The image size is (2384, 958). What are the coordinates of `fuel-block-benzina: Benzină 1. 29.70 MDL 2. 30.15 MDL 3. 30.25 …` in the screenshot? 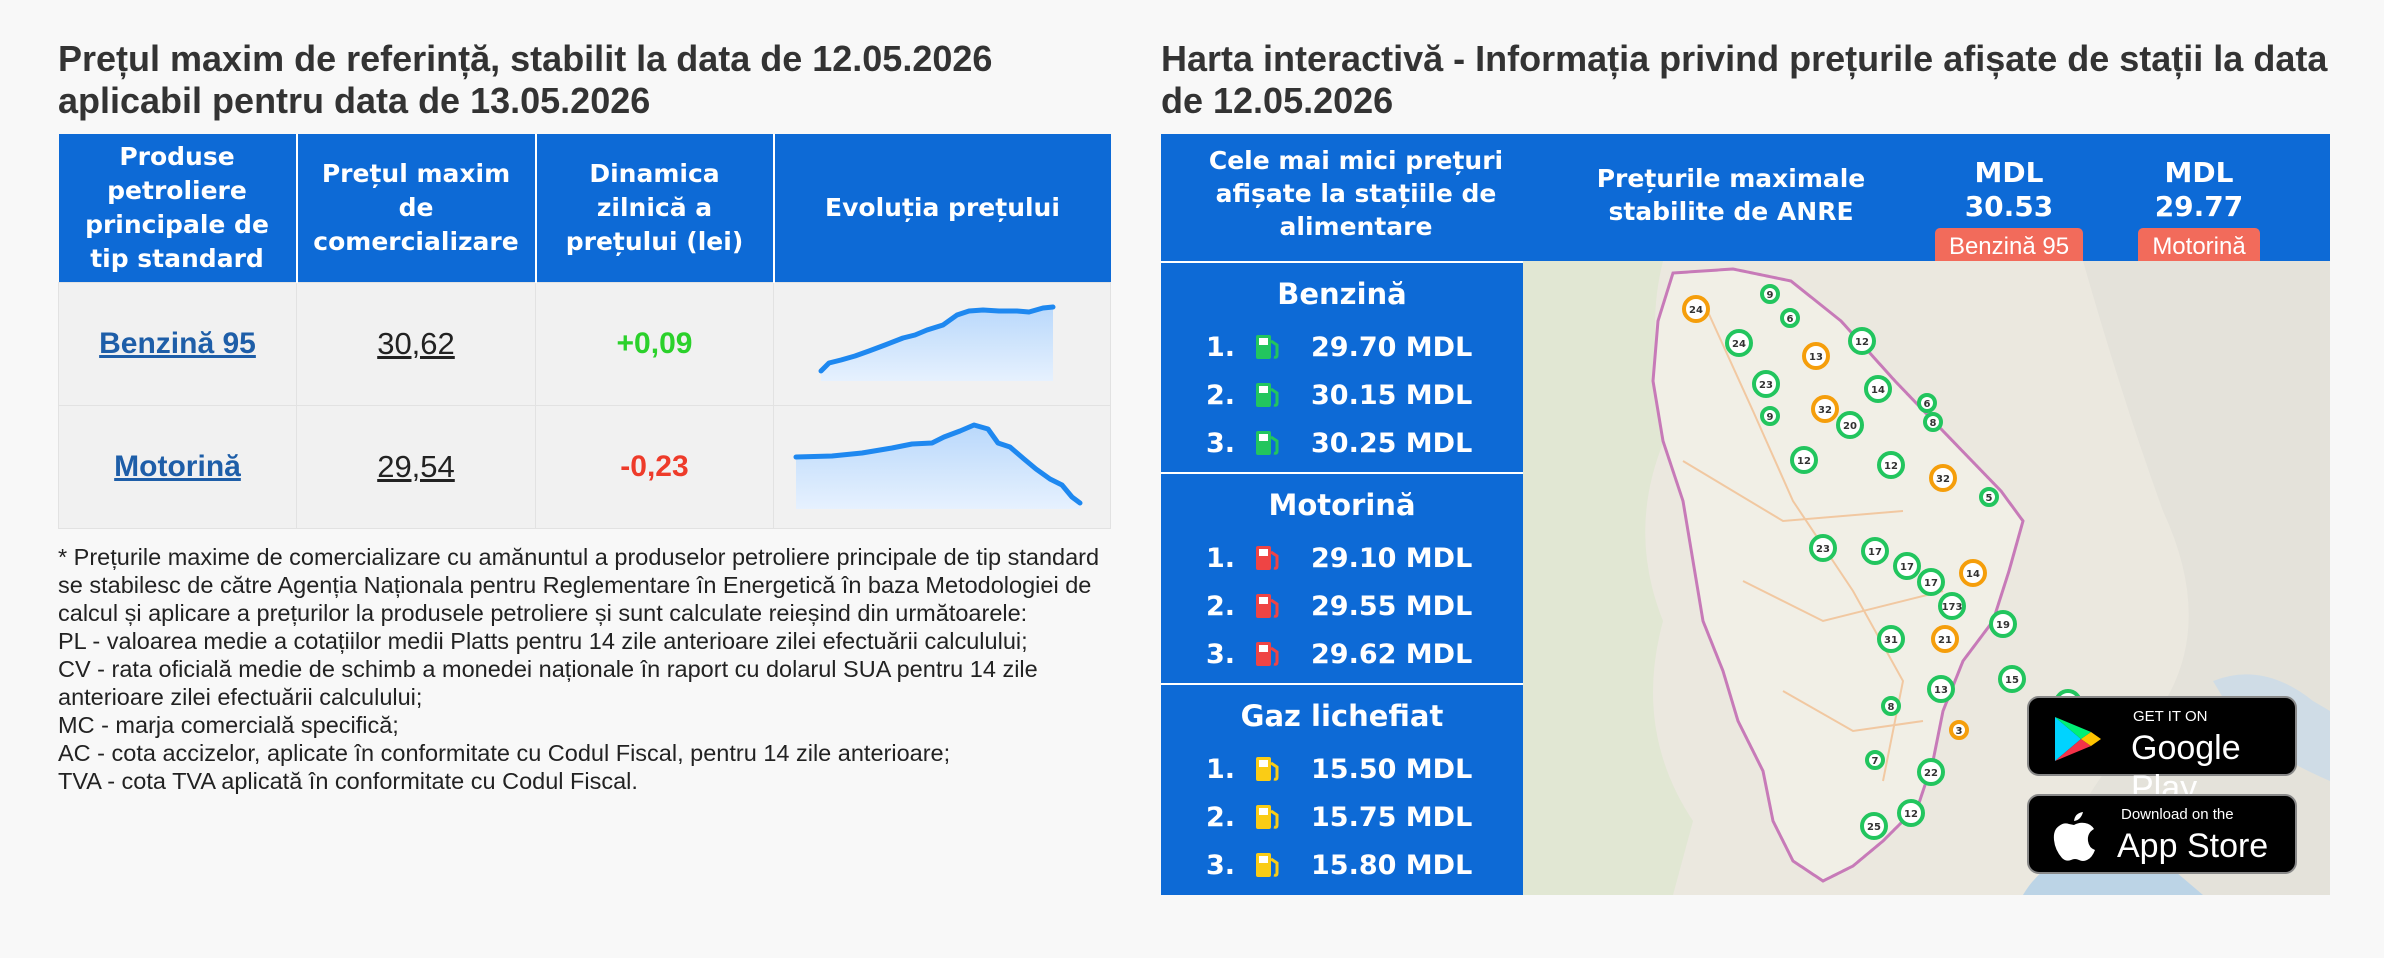 It's located at (1342, 366).